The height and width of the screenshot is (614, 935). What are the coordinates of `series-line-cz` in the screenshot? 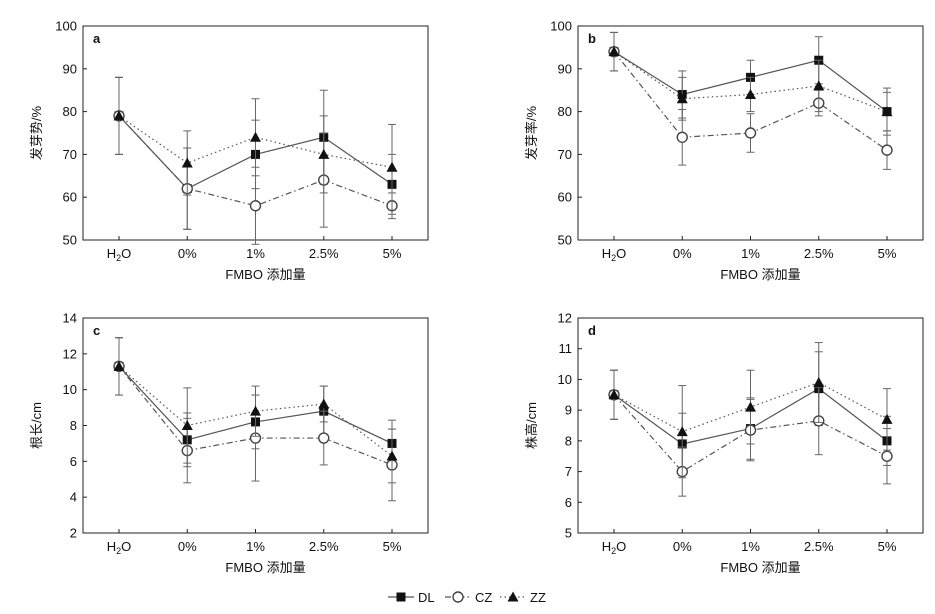 It's located at (750, 433).